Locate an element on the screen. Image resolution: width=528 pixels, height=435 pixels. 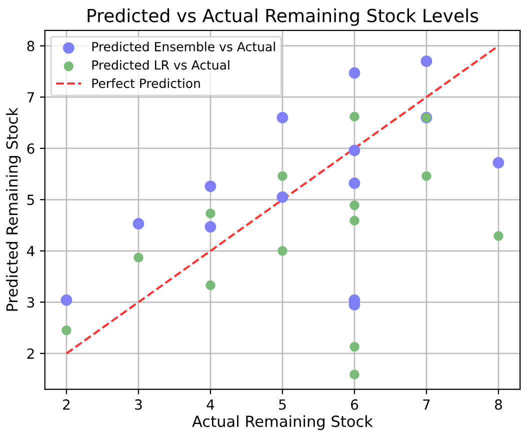
x-tick-label: 4 is located at coordinates (210, 404).